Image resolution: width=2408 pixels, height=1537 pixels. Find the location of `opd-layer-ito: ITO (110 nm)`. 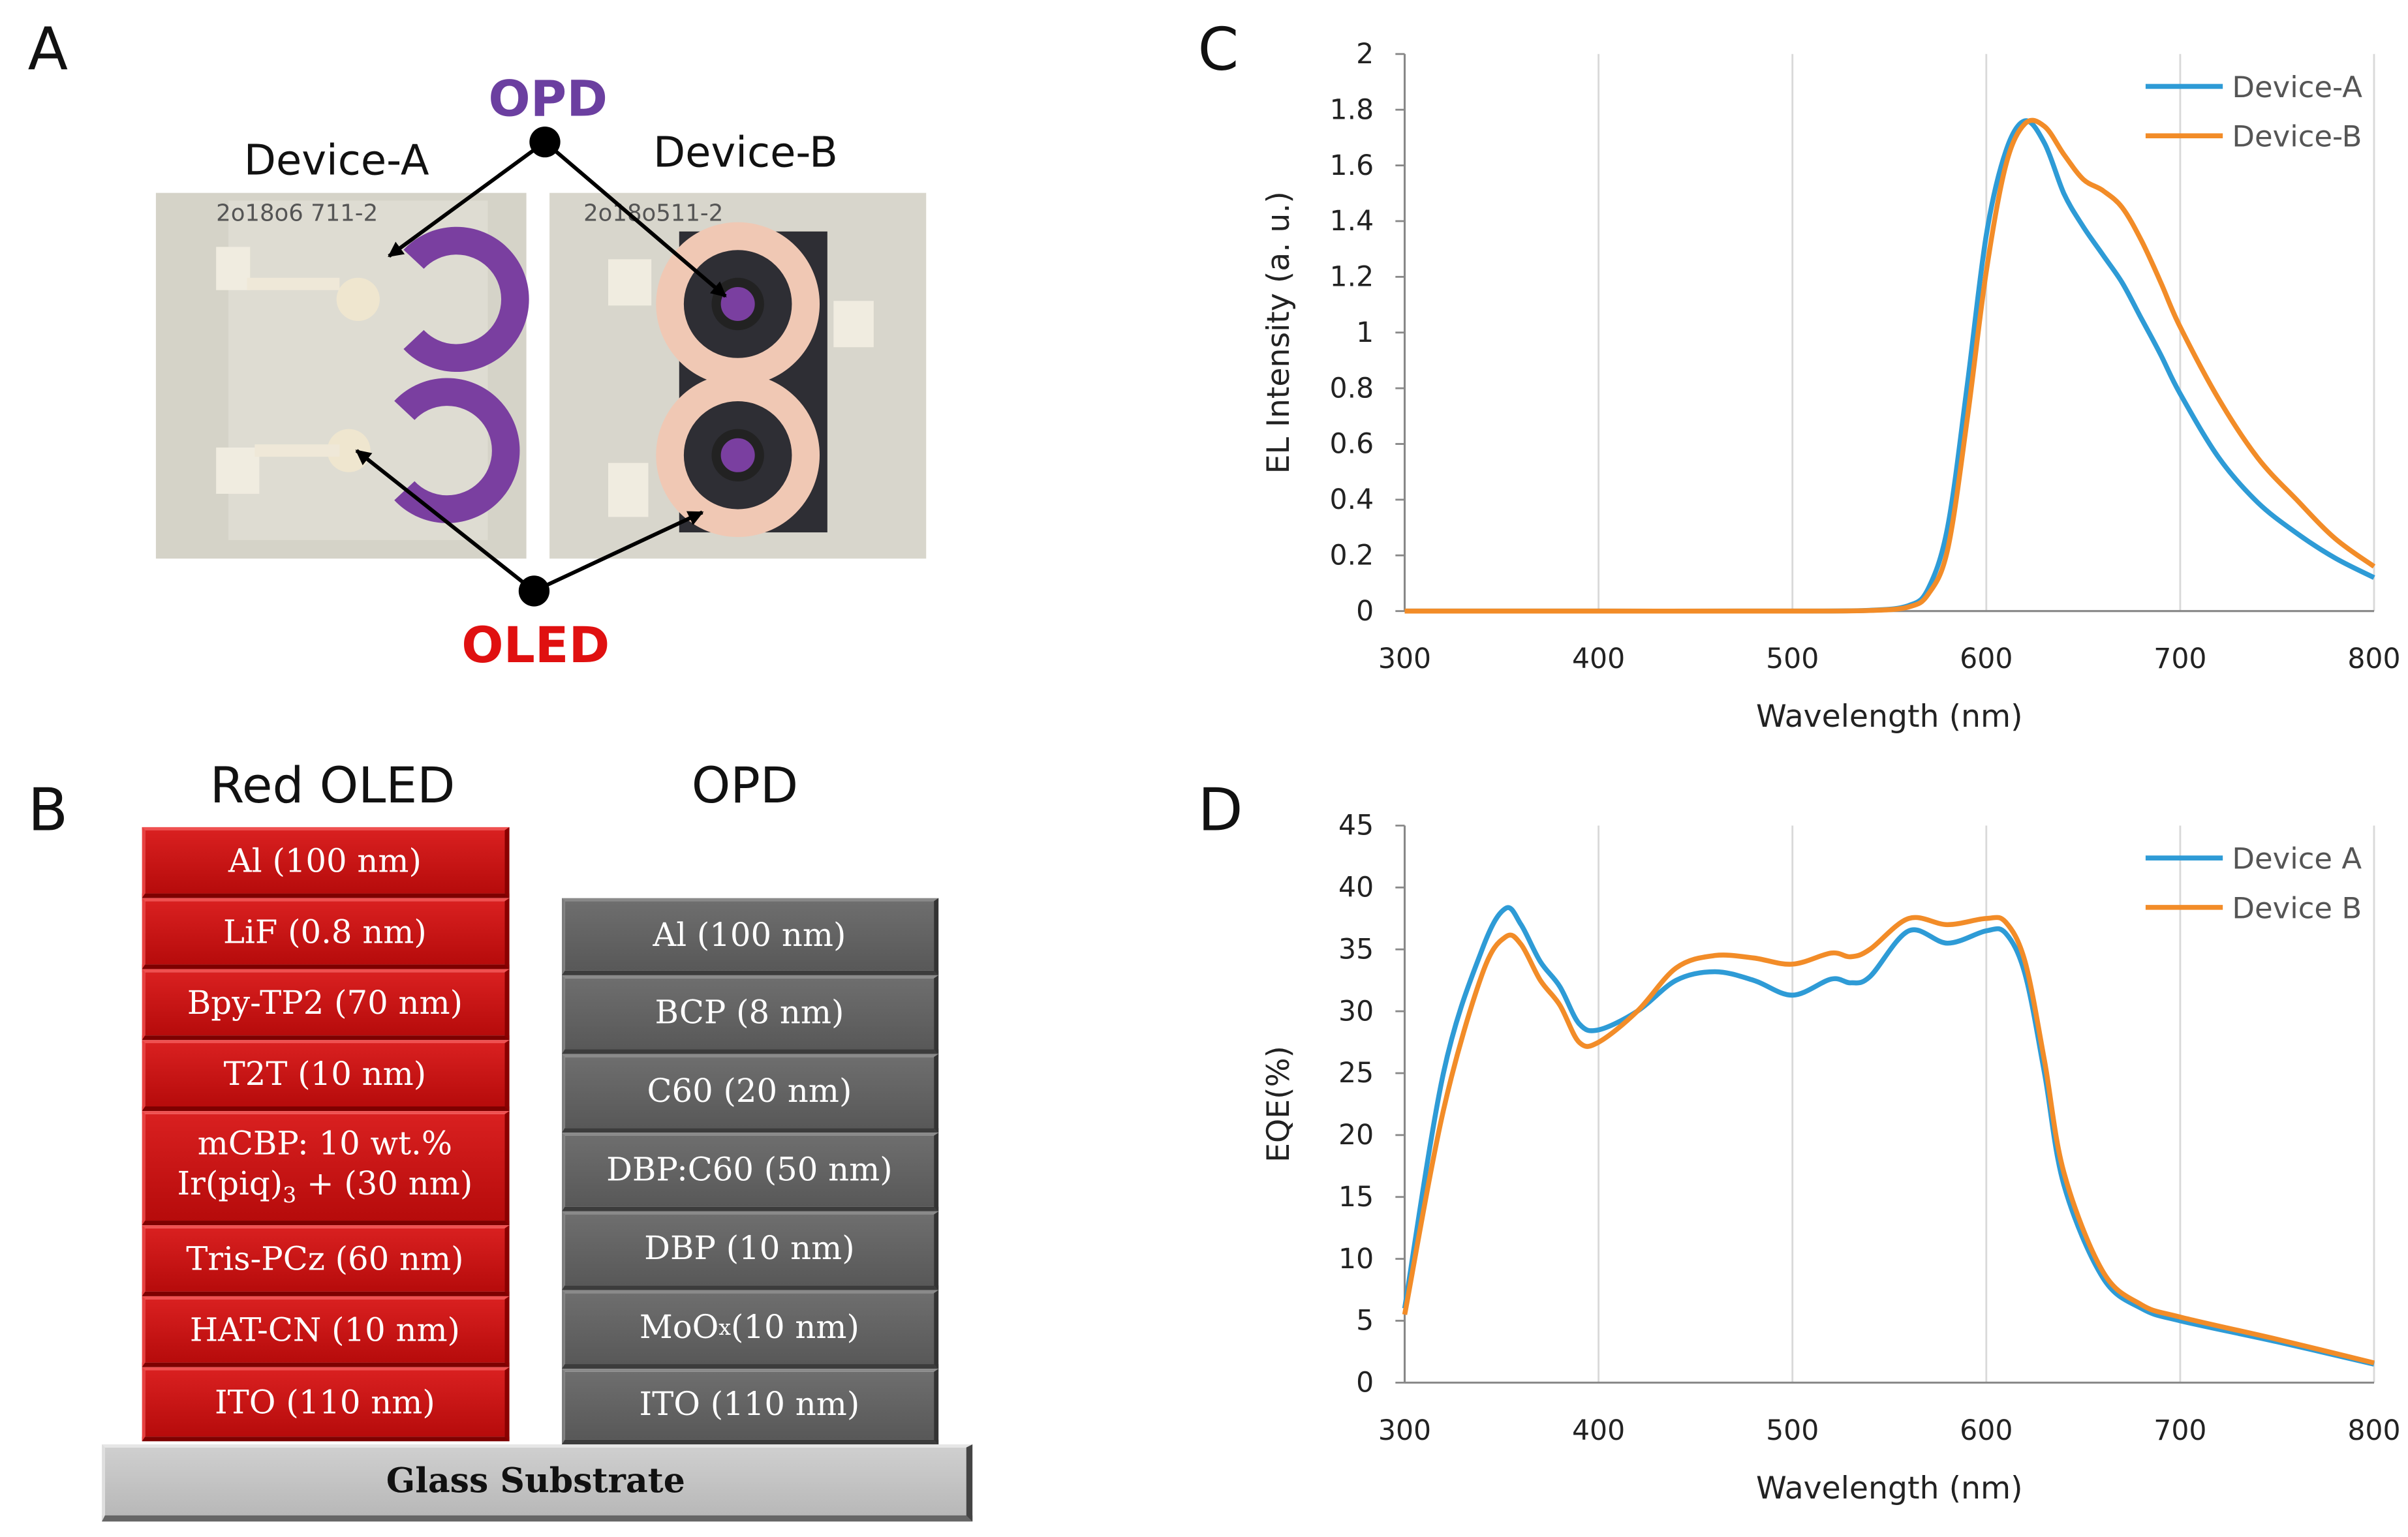

opd-layer-ito: ITO (110 nm) is located at coordinates (750, 1407).